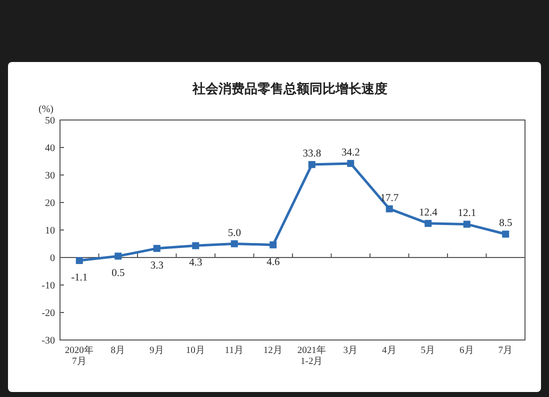  I want to click on data-label: 4.3, so click(195, 263).